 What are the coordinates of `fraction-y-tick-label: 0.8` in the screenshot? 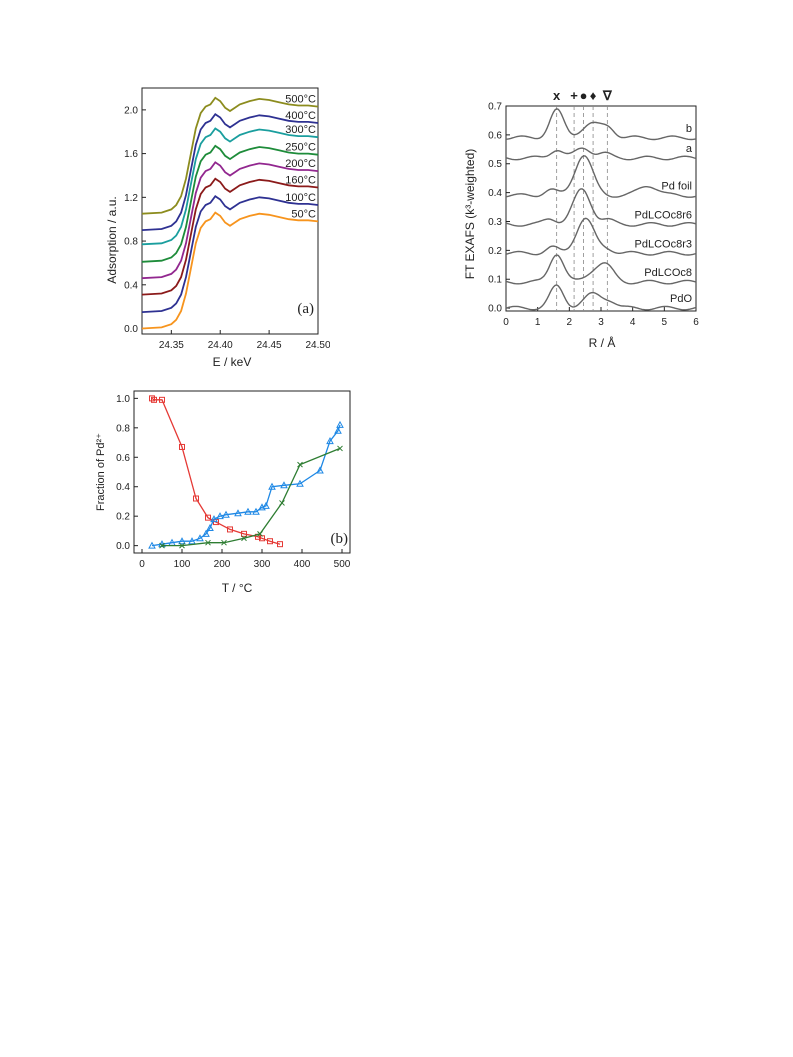 It's located at (123, 428).